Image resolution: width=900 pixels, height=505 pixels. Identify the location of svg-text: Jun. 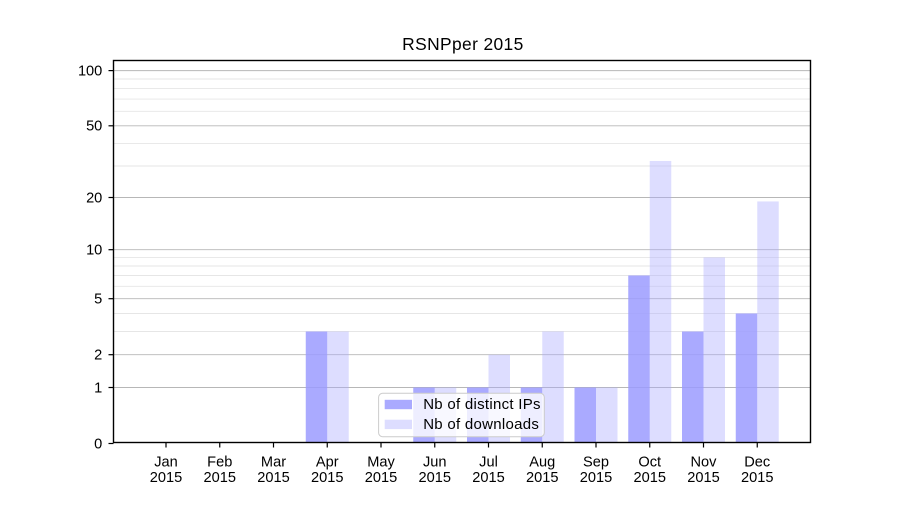
(435, 462).